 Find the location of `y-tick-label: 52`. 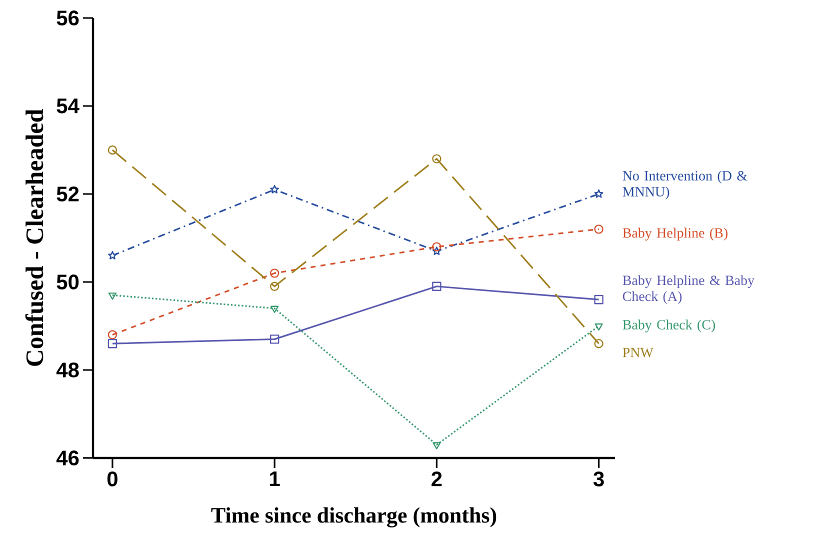

y-tick-label: 52 is located at coordinates (67, 194).